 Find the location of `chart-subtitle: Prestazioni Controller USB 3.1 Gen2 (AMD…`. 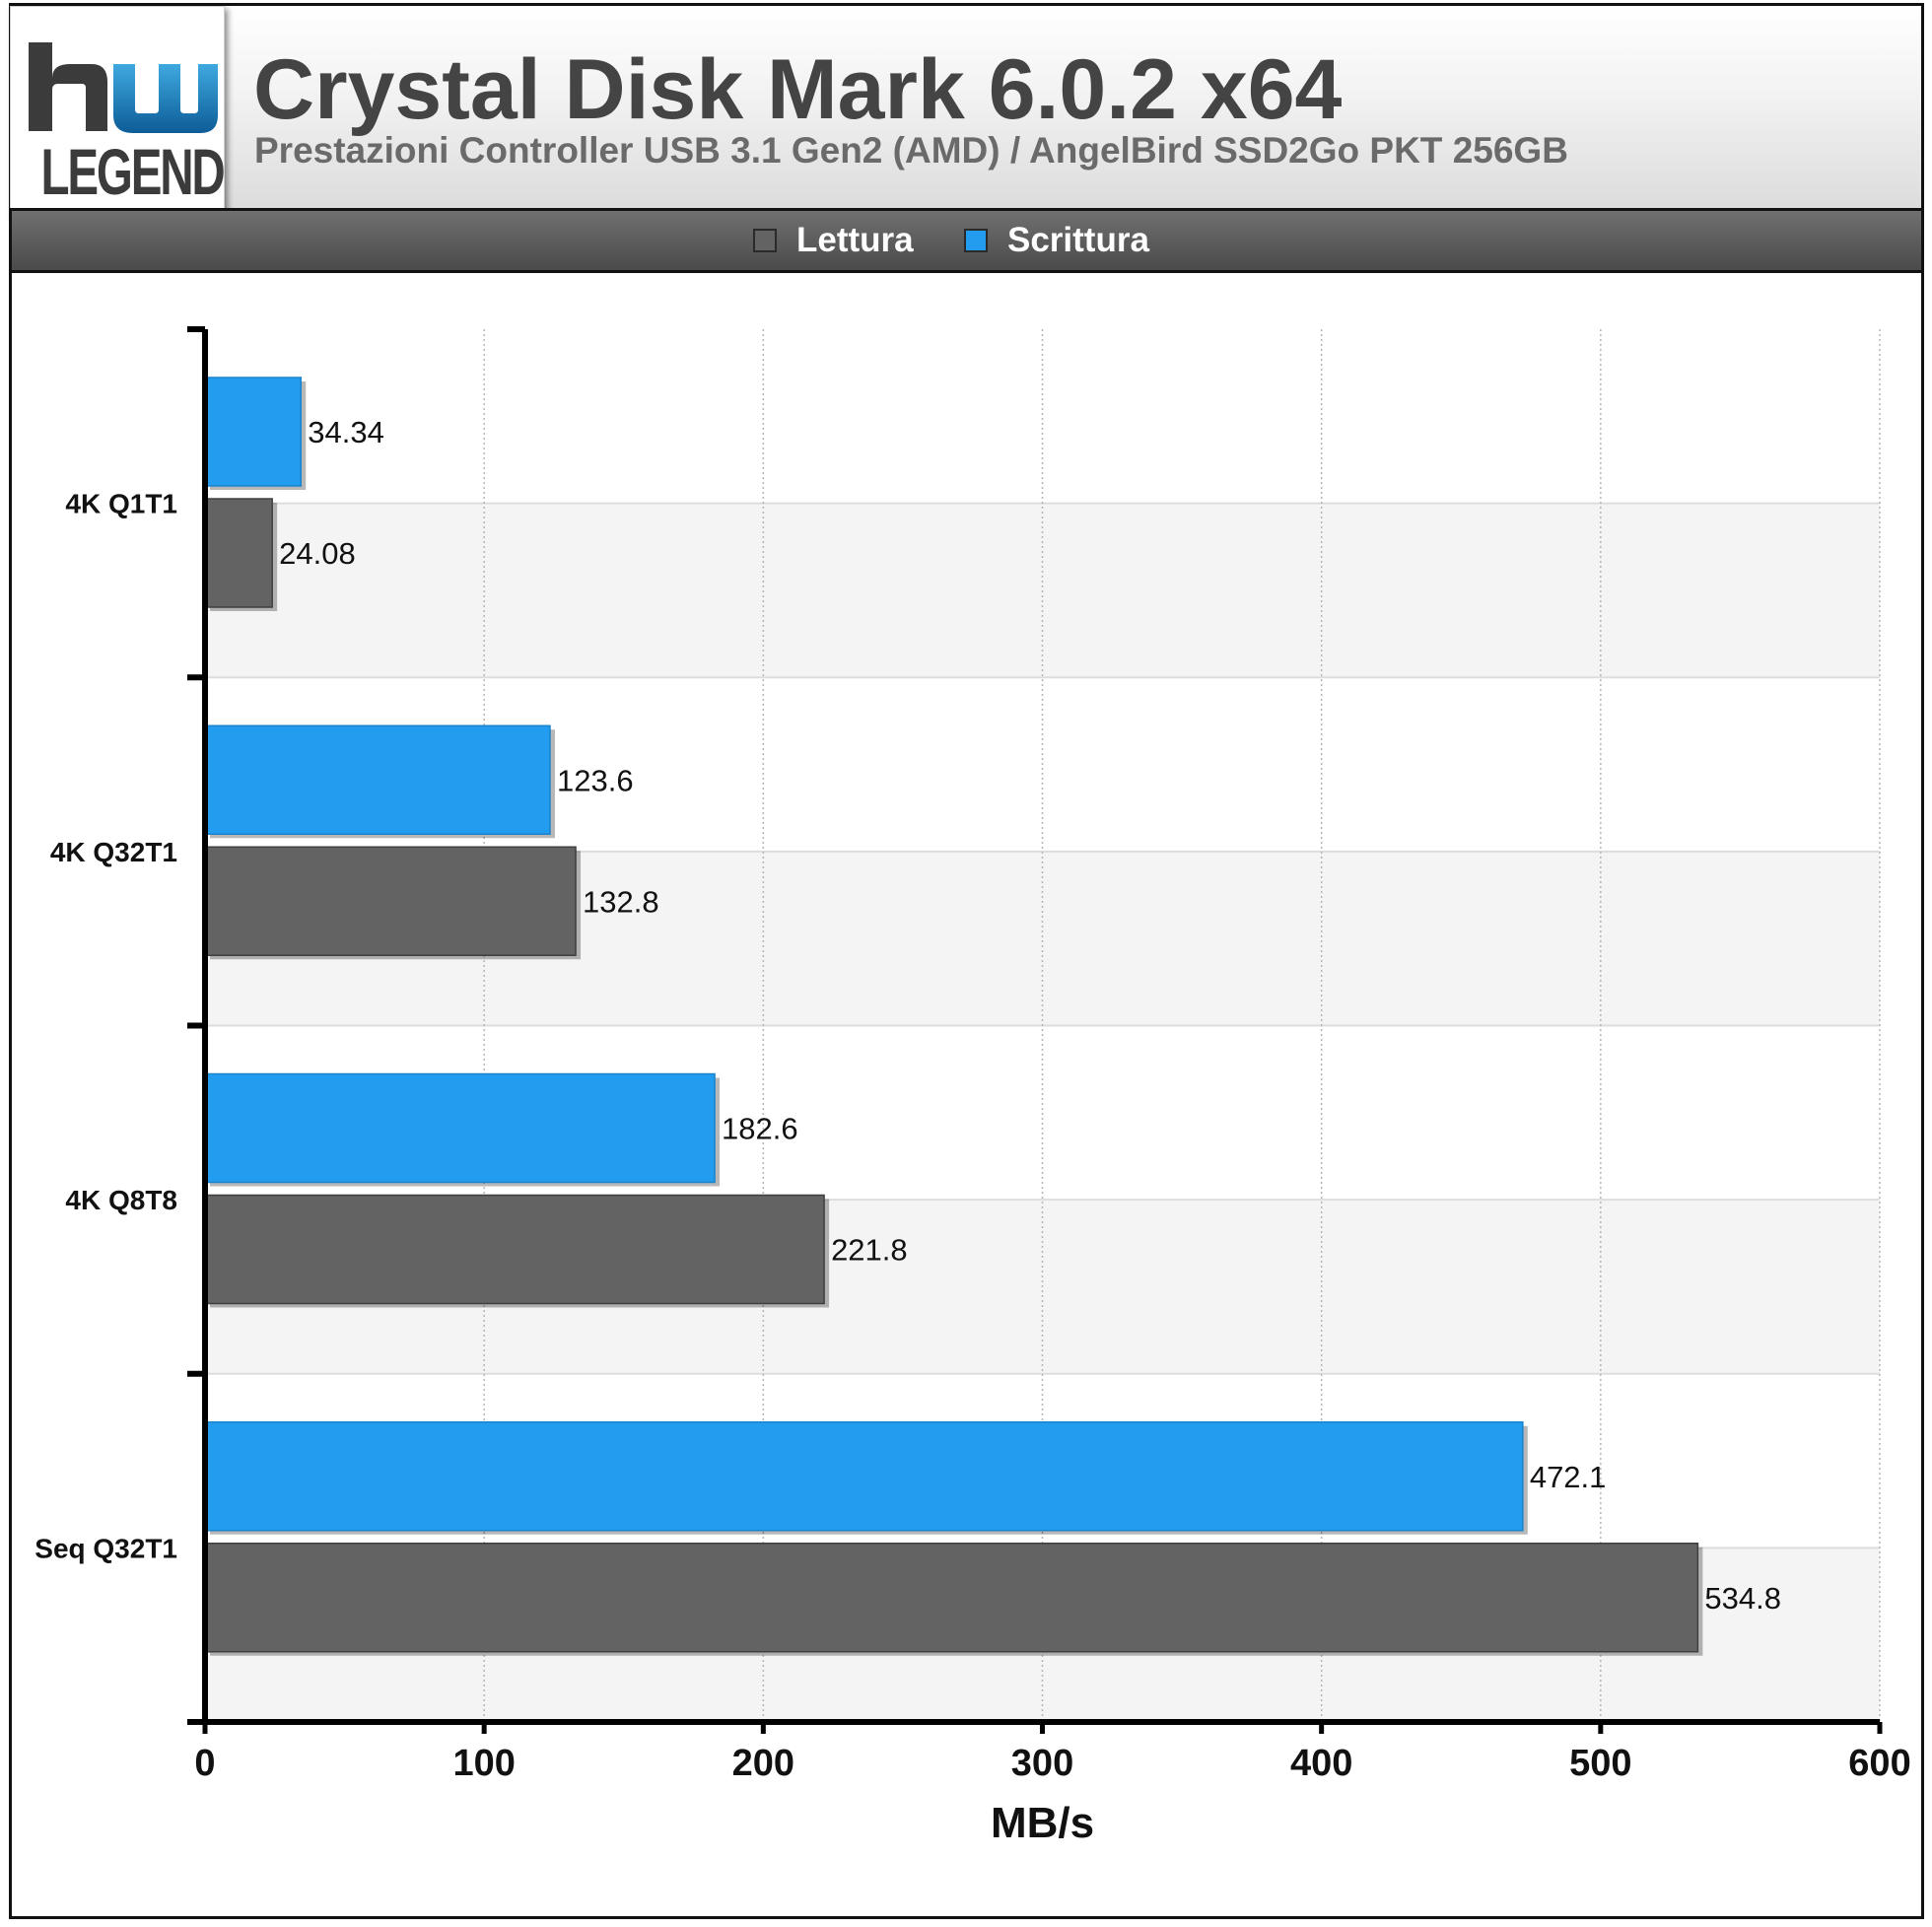

chart-subtitle: Prestazioni Controller USB 3.1 Gen2 (AMD… is located at coordinates (911, 150).